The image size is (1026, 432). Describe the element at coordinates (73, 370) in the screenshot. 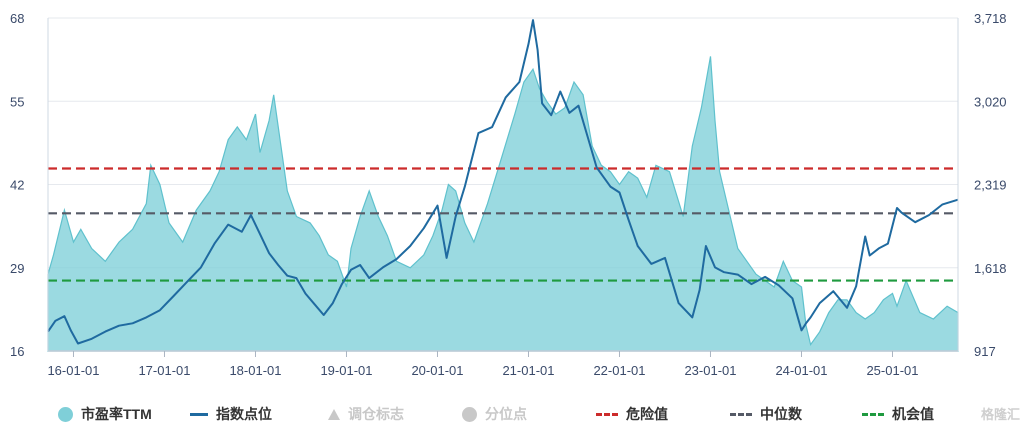

I see `x-tick-label: 16-01-01` at that location.